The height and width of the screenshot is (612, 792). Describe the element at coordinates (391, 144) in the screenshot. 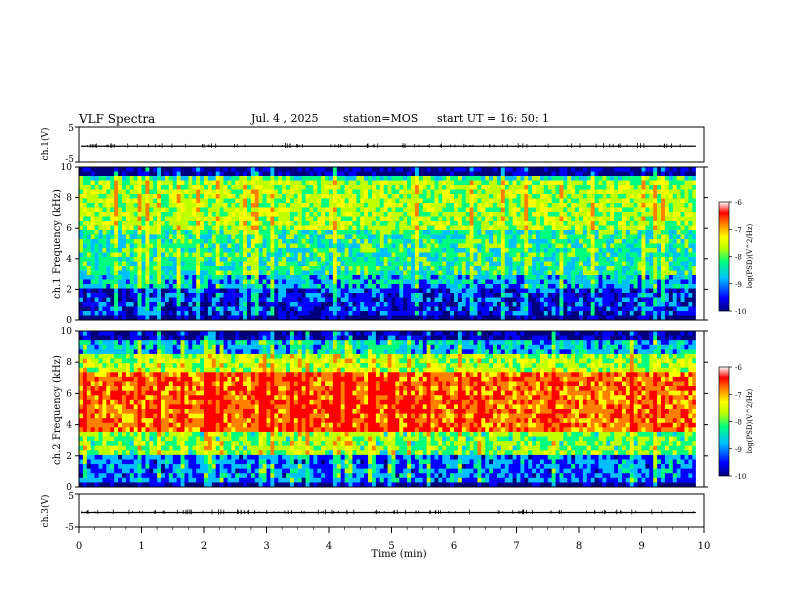

I see `ch1-waveform-frame` at that location.